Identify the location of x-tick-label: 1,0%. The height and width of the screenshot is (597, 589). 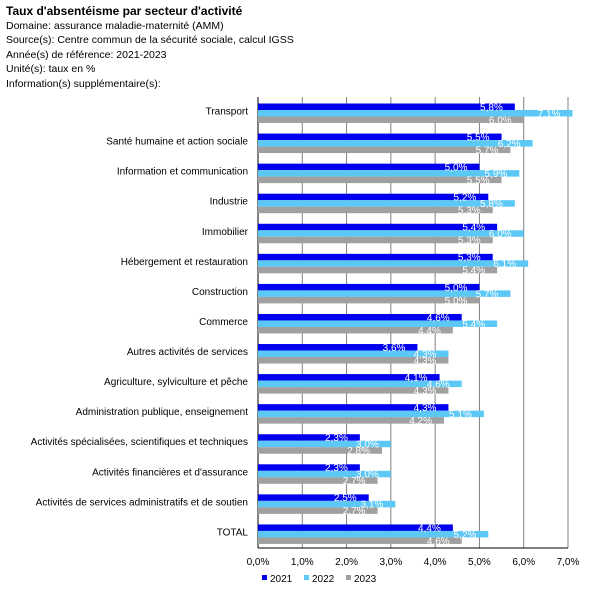
(302, 562).